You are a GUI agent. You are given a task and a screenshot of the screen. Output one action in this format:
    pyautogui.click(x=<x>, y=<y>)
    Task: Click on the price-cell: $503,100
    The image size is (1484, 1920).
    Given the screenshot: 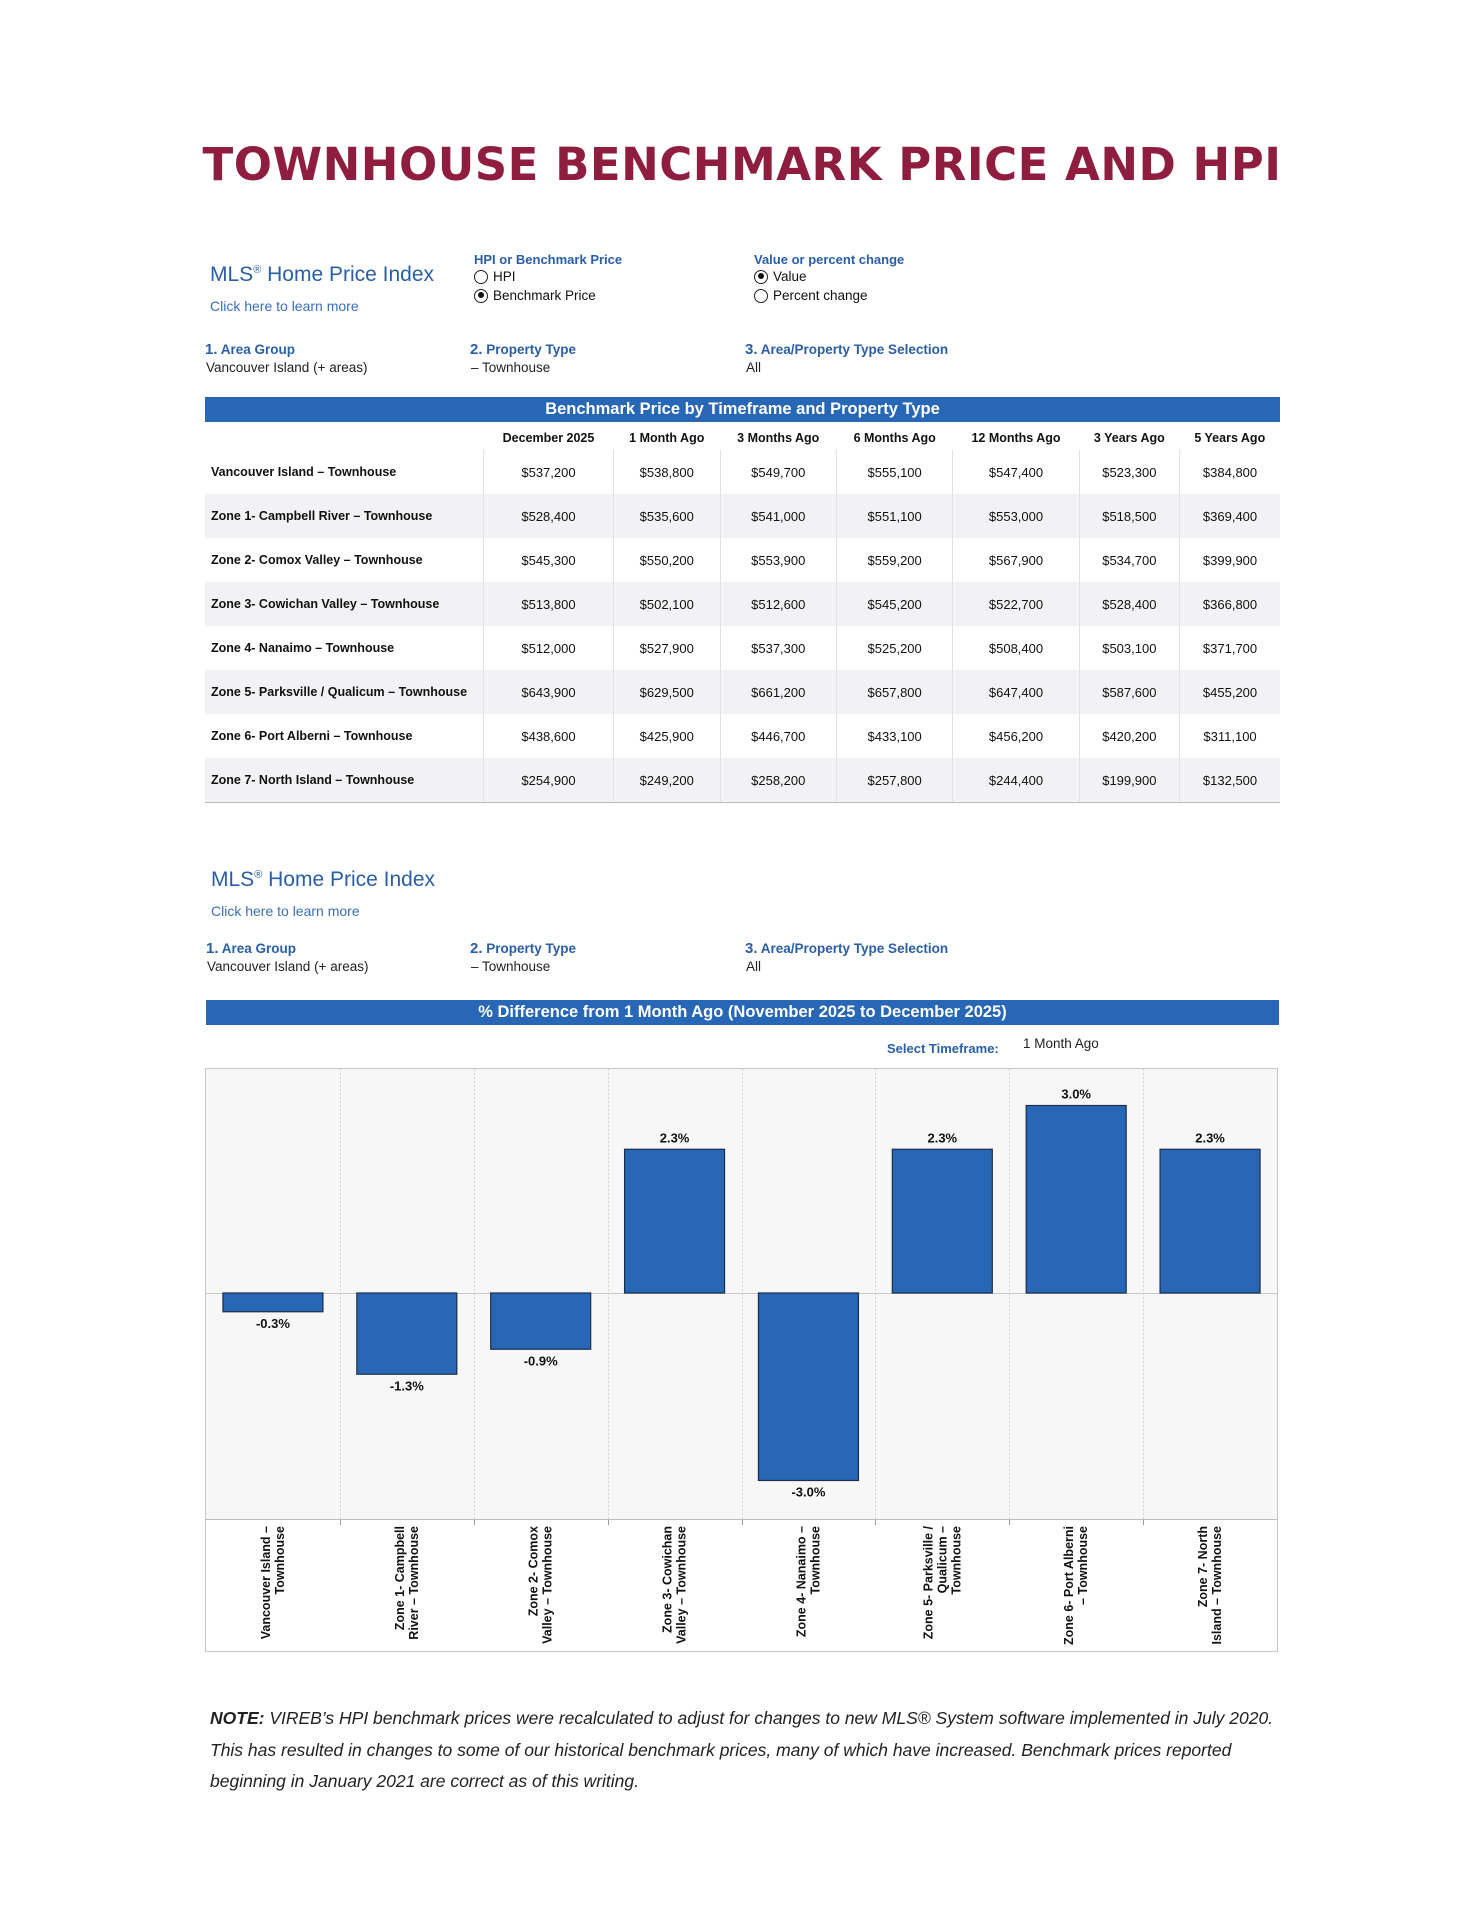 What is the action you would take?
    pyautogui.click(x=1130, y=648)
    